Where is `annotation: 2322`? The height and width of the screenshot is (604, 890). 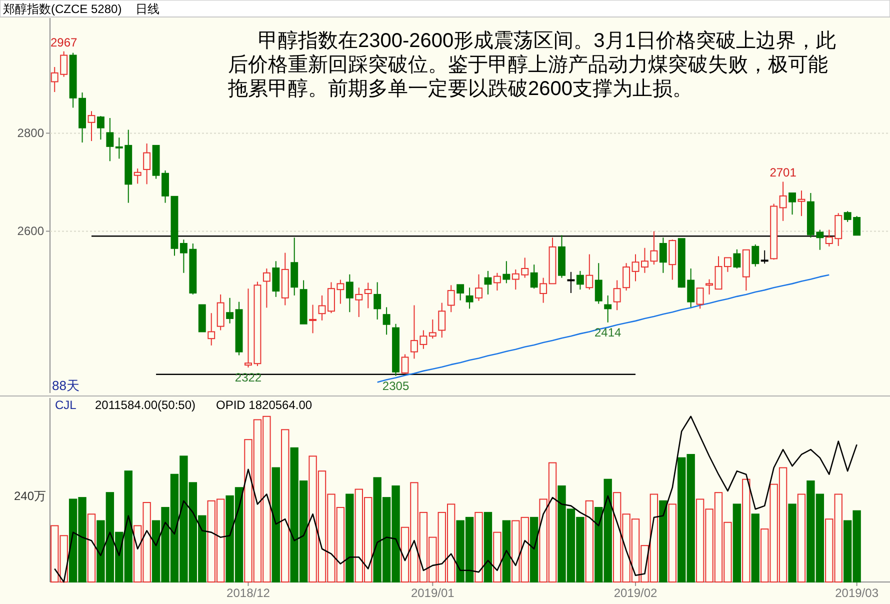
annotation: 2322 is located at coordinates (248, 377).